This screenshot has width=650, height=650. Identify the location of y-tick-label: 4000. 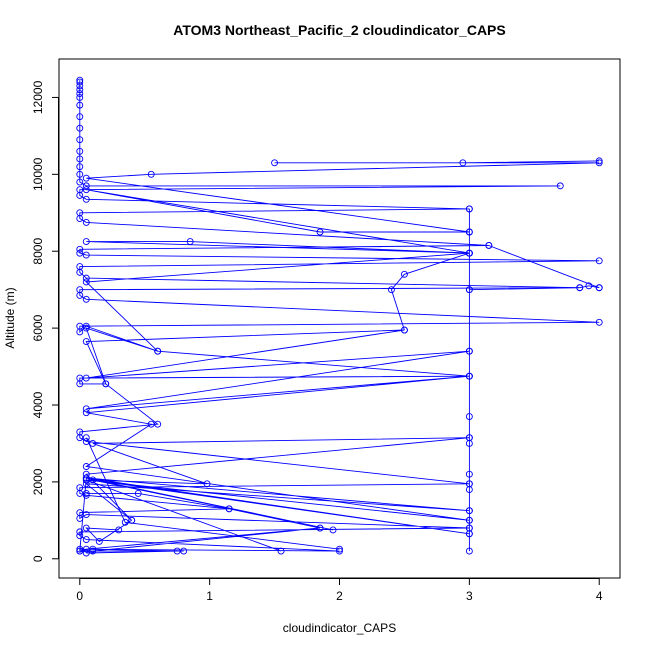
(38, 404).